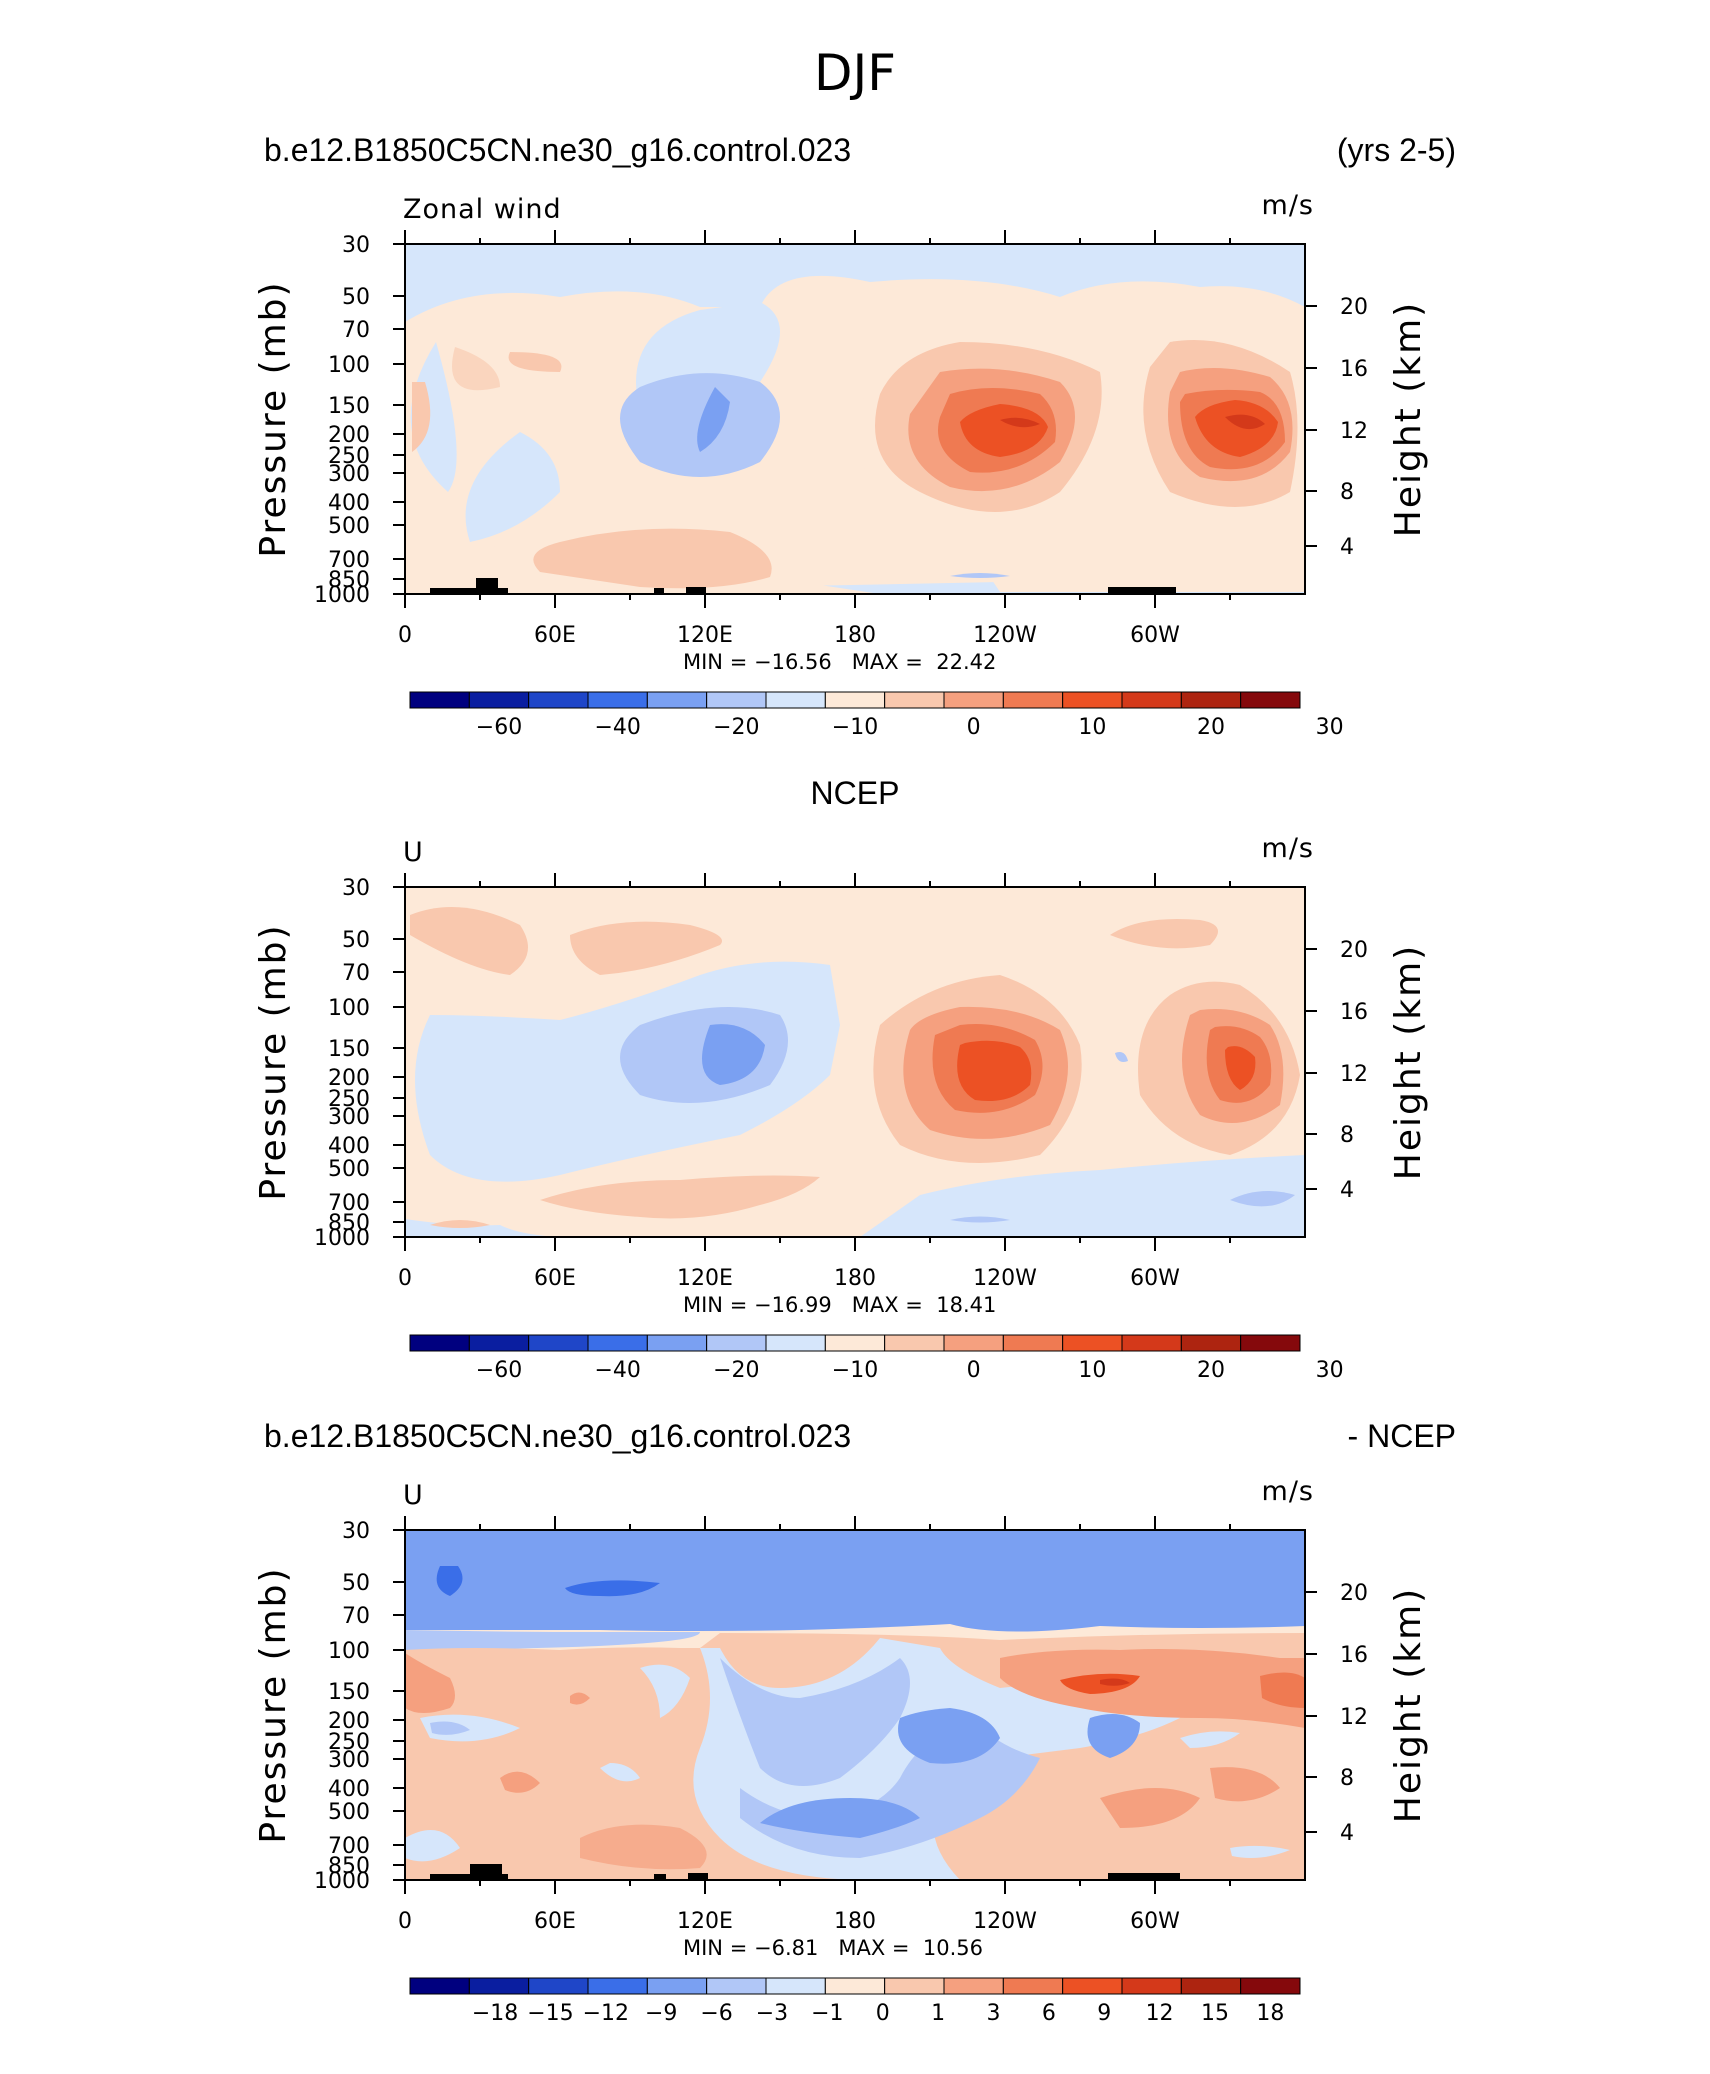 The image size is (1710, 2074). I want to click on y-tick-label: 1000, so click(342, 1238).